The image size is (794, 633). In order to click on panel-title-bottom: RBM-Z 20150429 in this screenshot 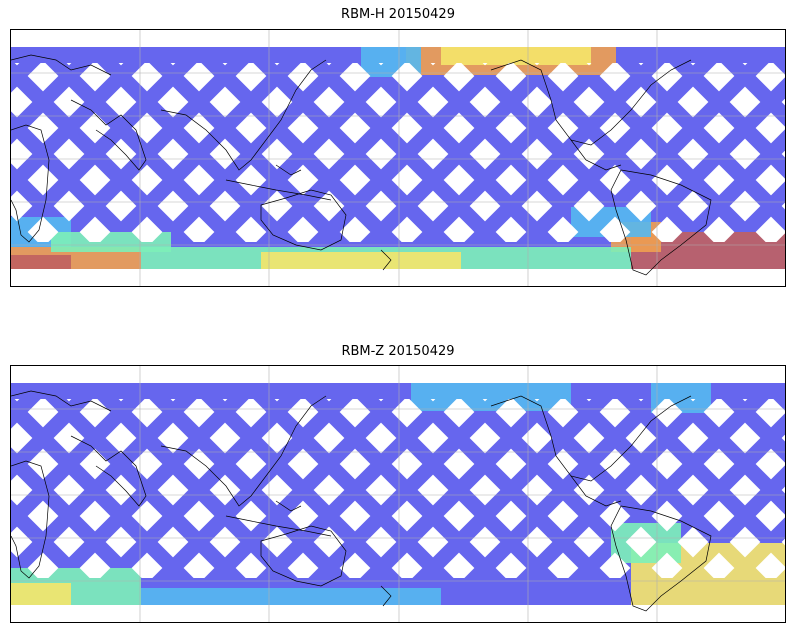, I will do `click(398, 351)`.